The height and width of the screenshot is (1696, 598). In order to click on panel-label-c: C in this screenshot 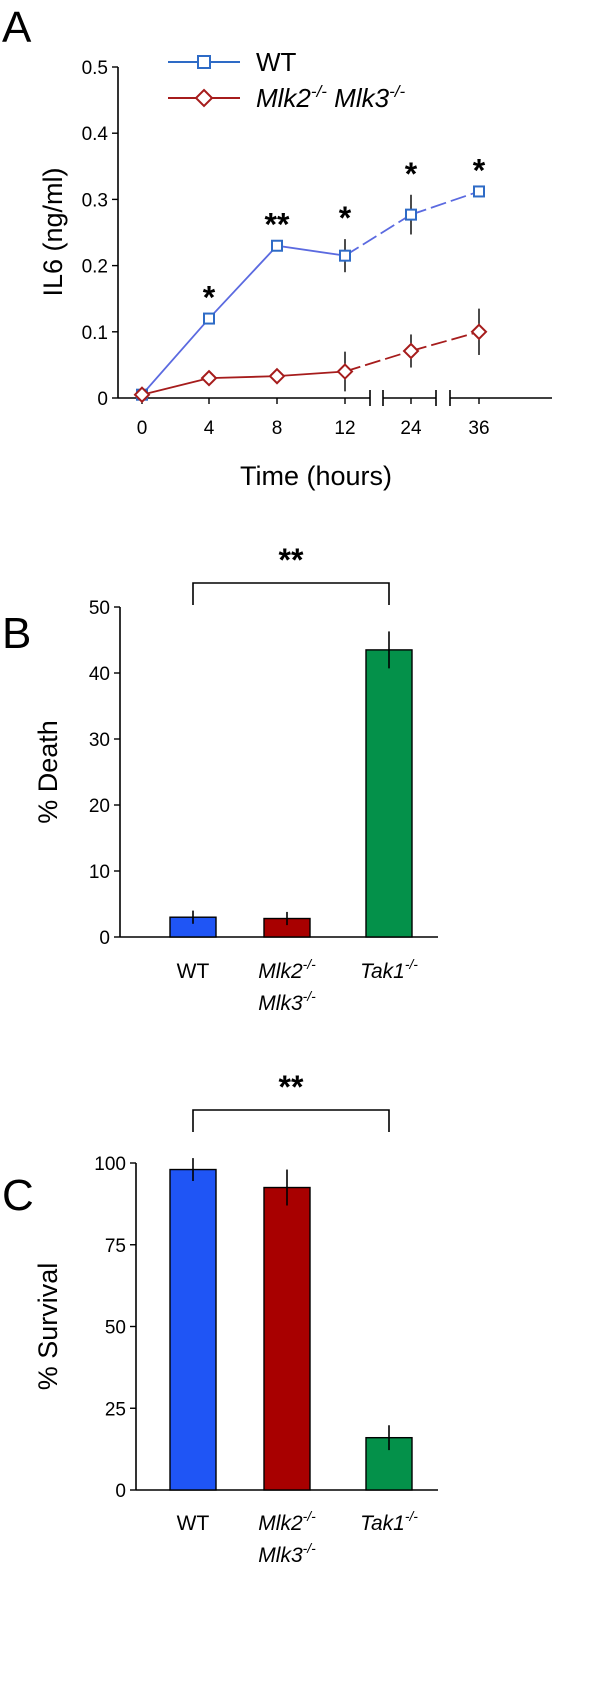, I will do `click(18, 1195)`.